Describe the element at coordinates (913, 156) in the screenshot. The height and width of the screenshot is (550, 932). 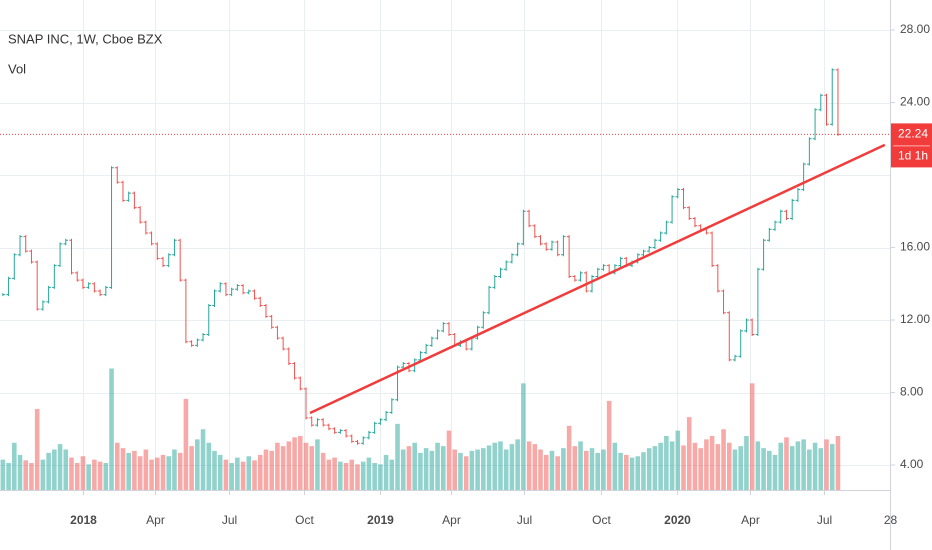
I see `countdown-label: 1d 1h` at that location.